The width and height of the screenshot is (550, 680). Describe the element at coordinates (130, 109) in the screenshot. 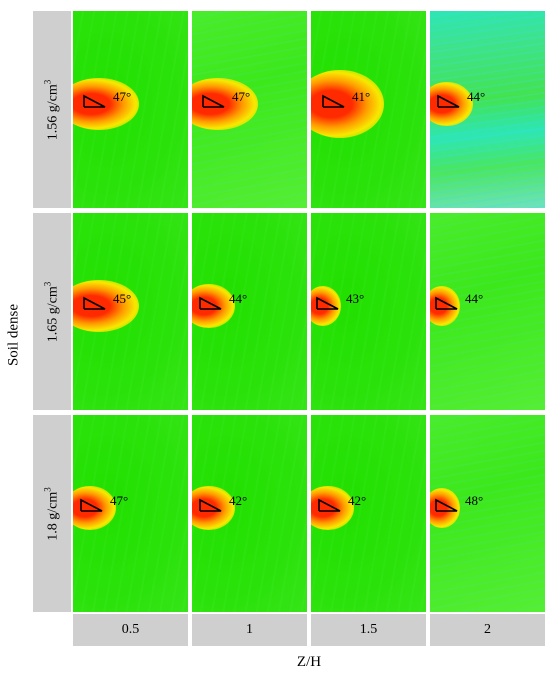

I see `panel-r1-c1: 47°` at that location.